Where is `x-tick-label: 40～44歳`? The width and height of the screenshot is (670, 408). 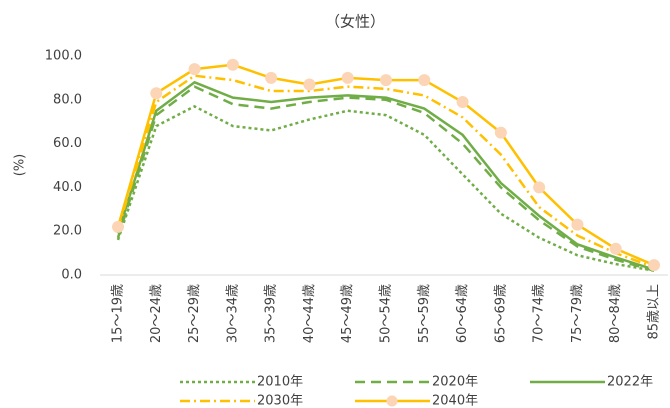 x-tick-label: 40～44歳 is located at coordinates (309, 313).